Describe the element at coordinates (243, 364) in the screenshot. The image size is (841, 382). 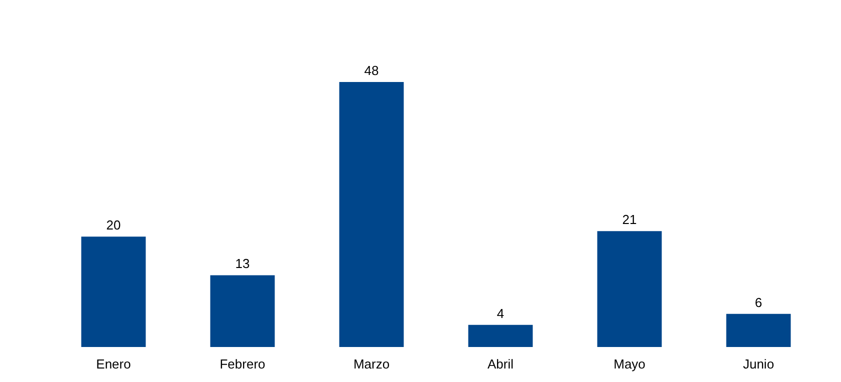
I see `x-tick-label: Febrero` at that location.